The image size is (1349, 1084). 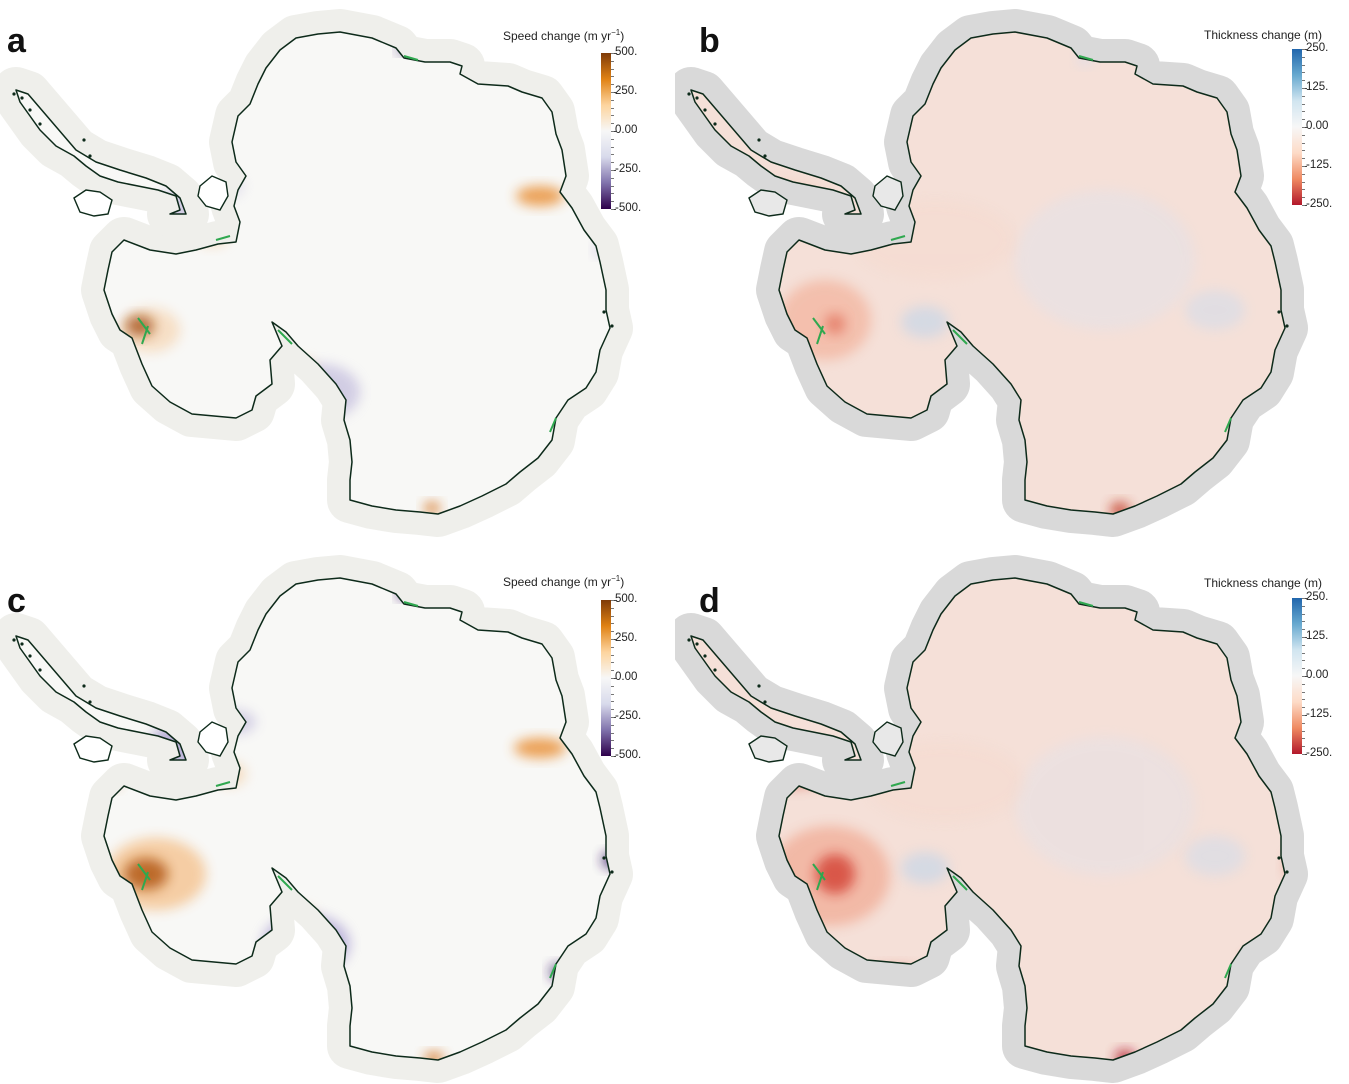 What do you see at coordinates (564, 35) in the screenshot?
I see `colorbar-title: Speed change (m yr−1)` at bounding box center [564, 35].